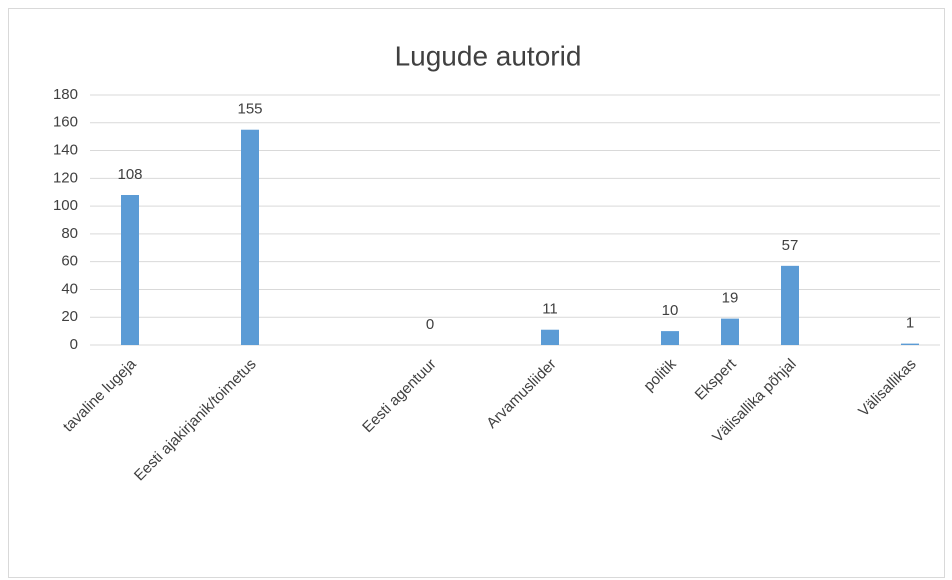 The height and width of the screenshot is (580, 952). What do you see at coordinates (69, 288) in the screenshot?
I see `y-tick-label: 40` at bounding box center [69, 288].